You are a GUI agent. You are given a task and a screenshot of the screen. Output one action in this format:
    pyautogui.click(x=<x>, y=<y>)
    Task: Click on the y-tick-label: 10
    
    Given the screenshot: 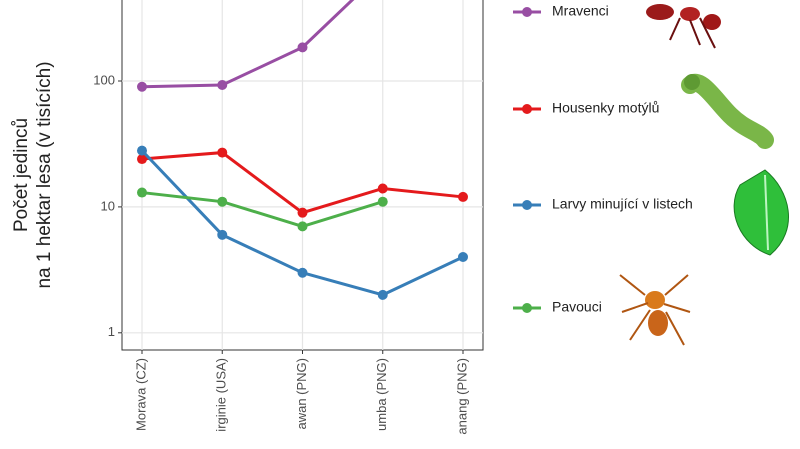 What is the action you would take?
    pyautogui.click(x=108, y=205)
    